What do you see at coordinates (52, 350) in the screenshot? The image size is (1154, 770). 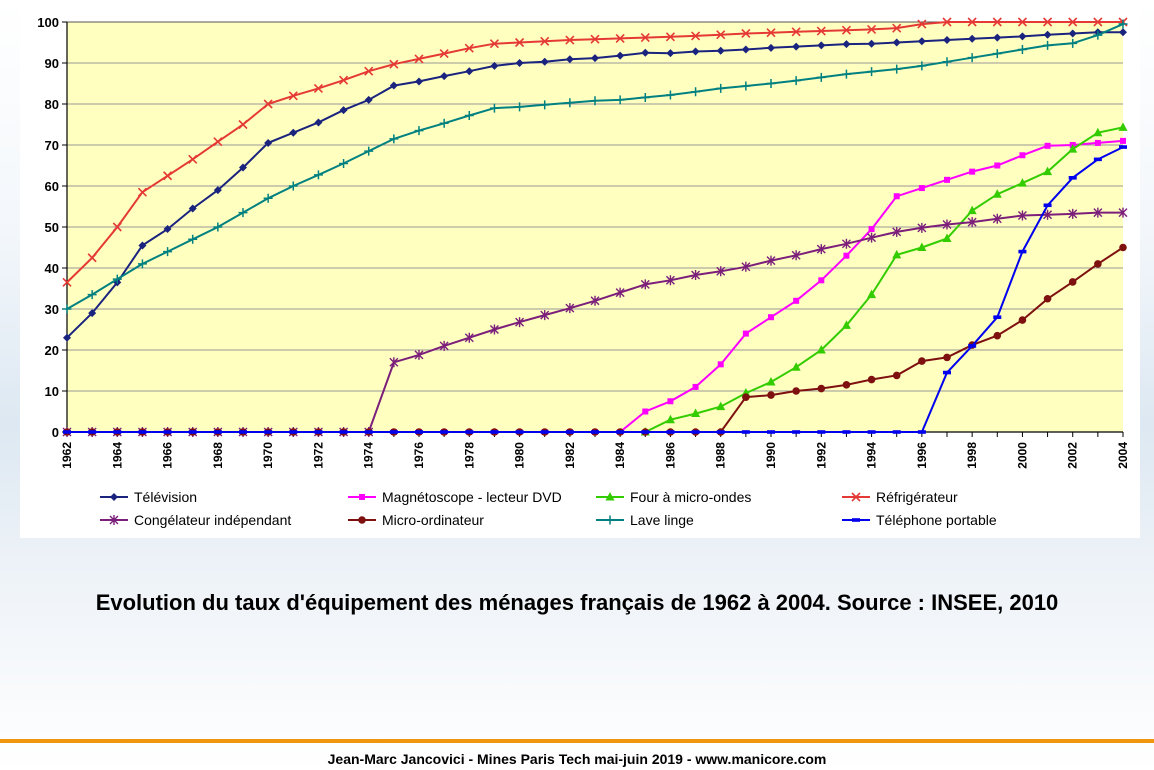 I see `y-tick-label: 20` at bounding box center [52, 350].